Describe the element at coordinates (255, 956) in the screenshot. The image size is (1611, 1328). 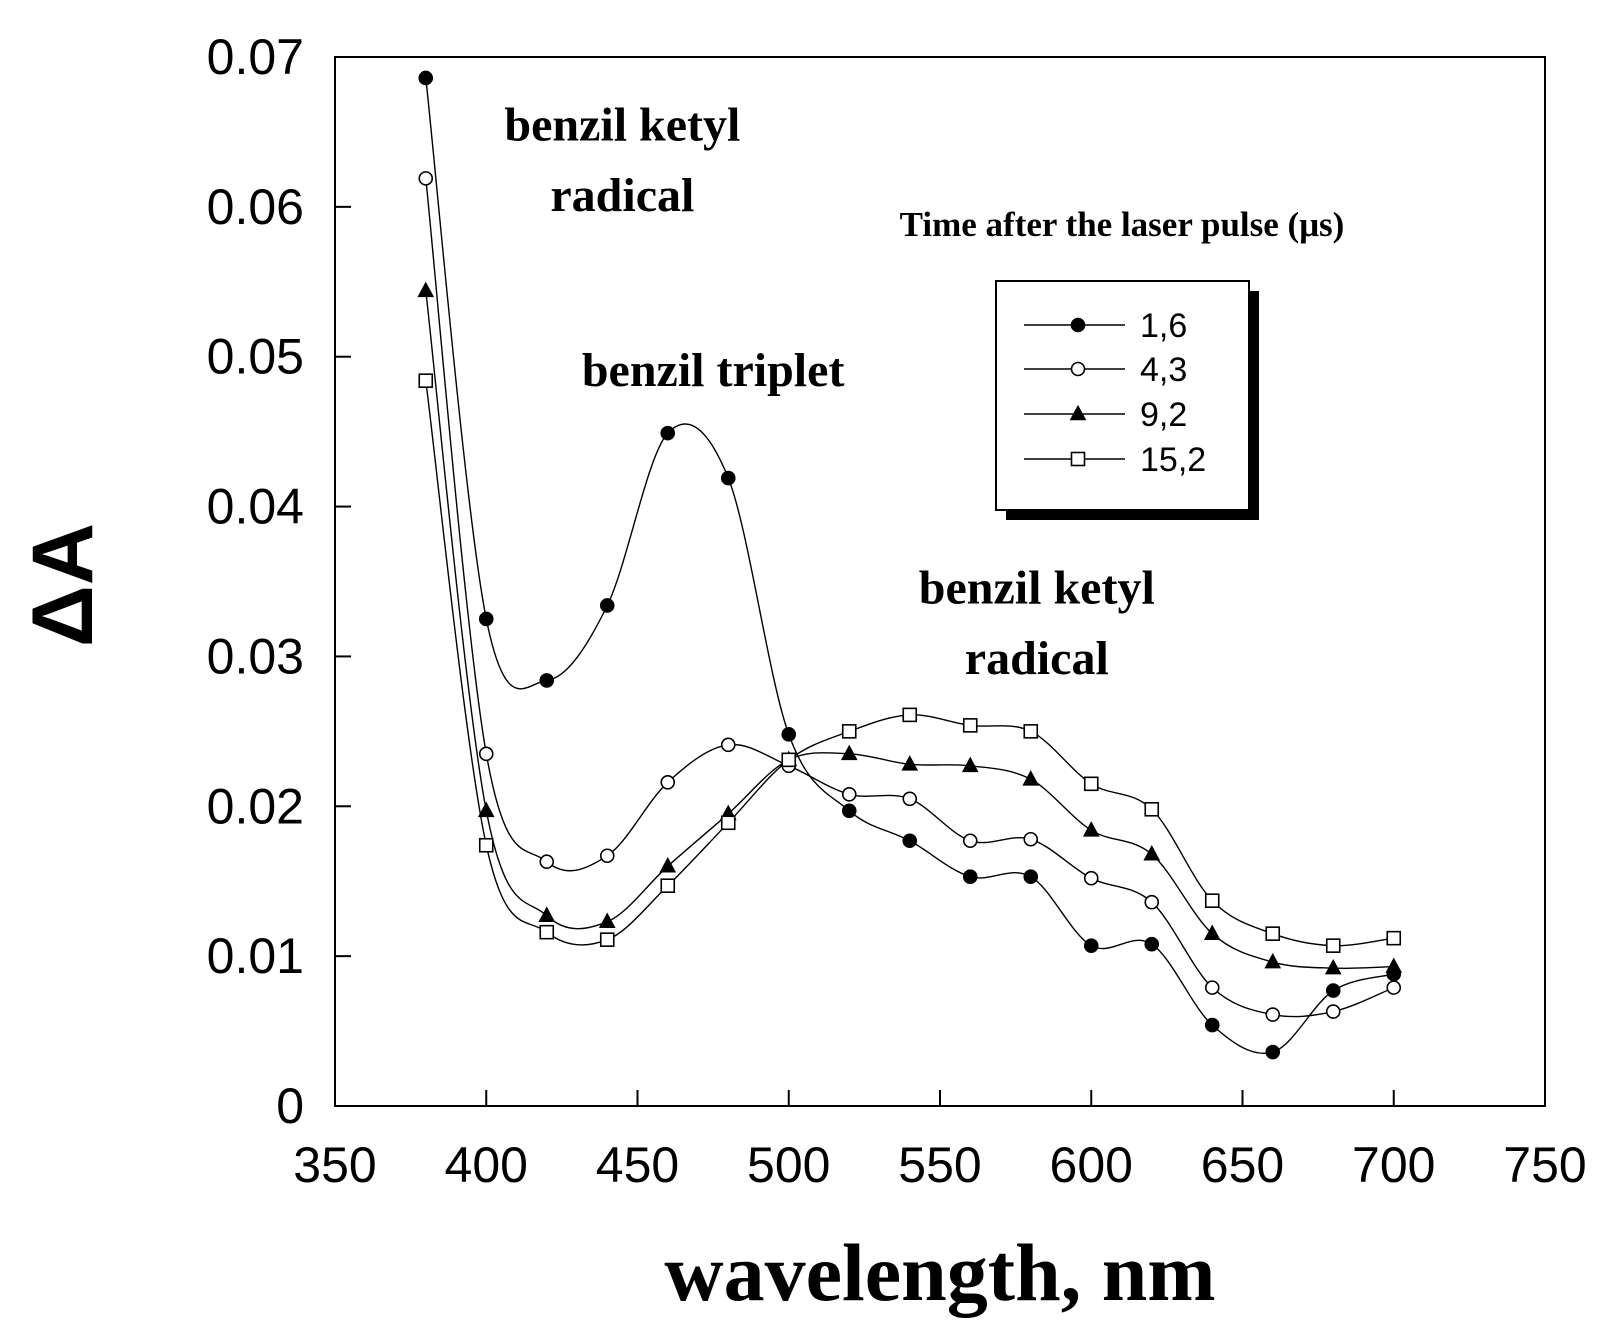
I see `y-tick-label: 0.01` at that location.